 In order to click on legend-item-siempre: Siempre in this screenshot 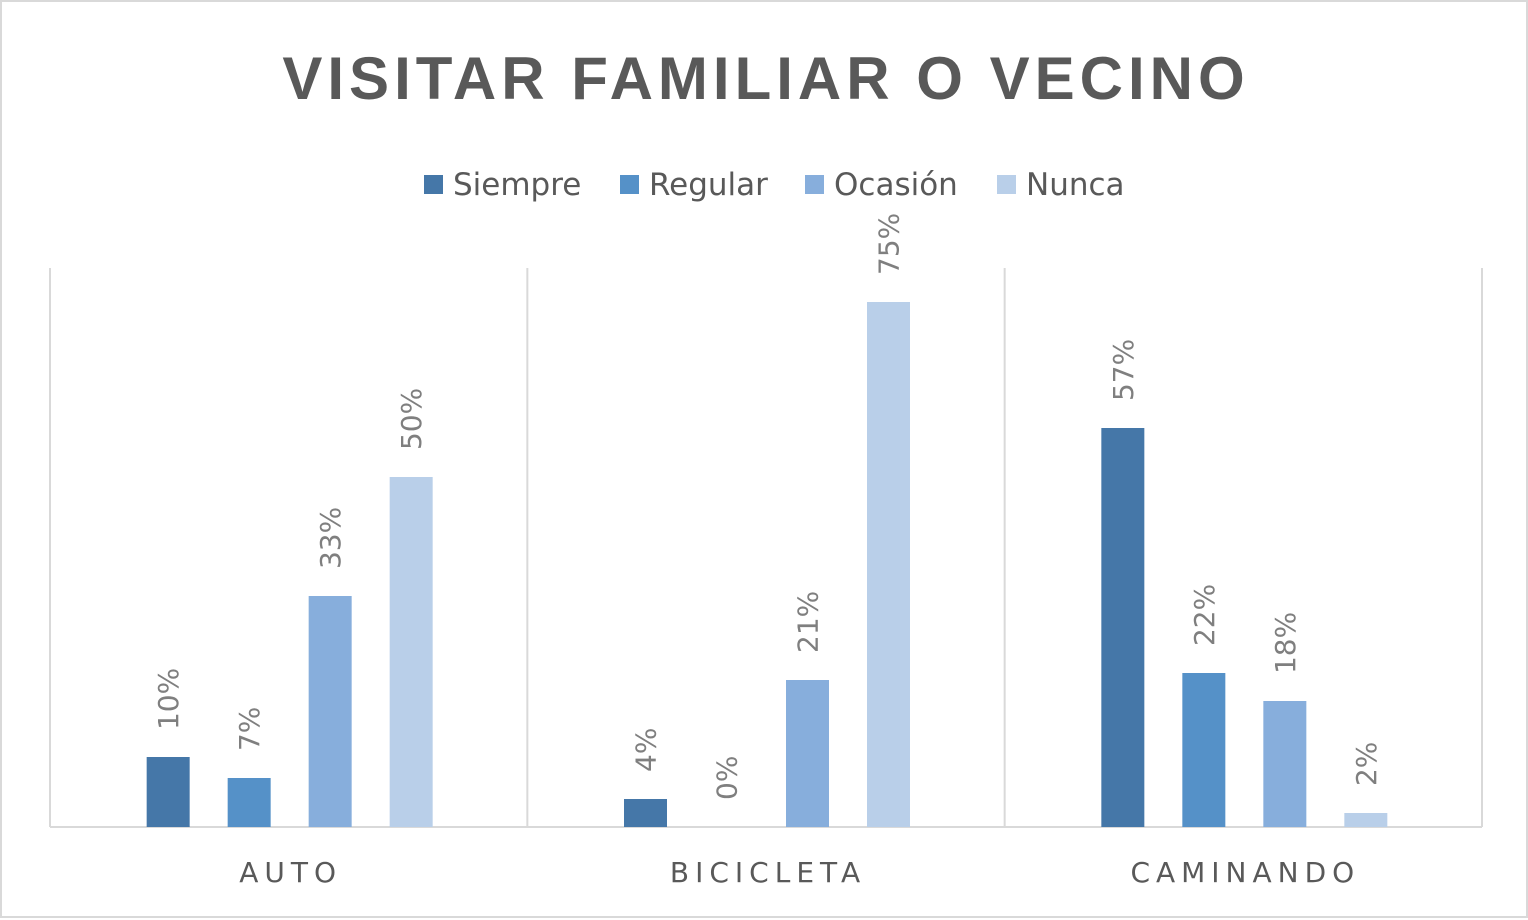, I will do `click(502, 185)`.